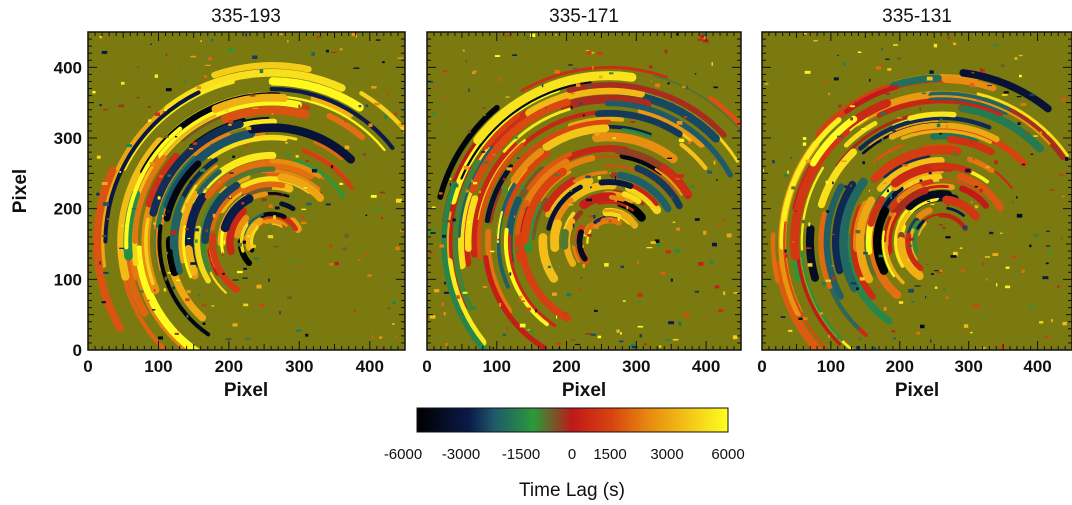 This screenshot has height=505, width=1072. Describe the element at coordinates (68, 67) in the screenshot. I see `y-tick-label: 400` at that location.